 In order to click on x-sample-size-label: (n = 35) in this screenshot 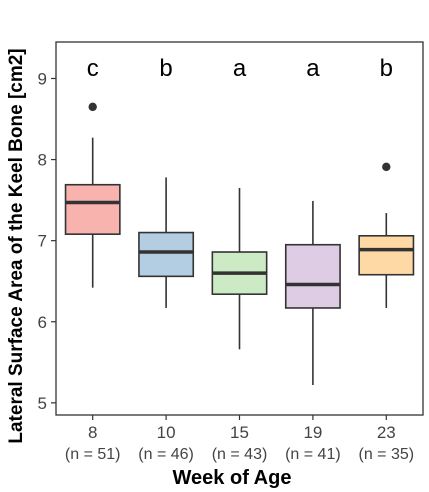, I will do `click(387, 454)`.